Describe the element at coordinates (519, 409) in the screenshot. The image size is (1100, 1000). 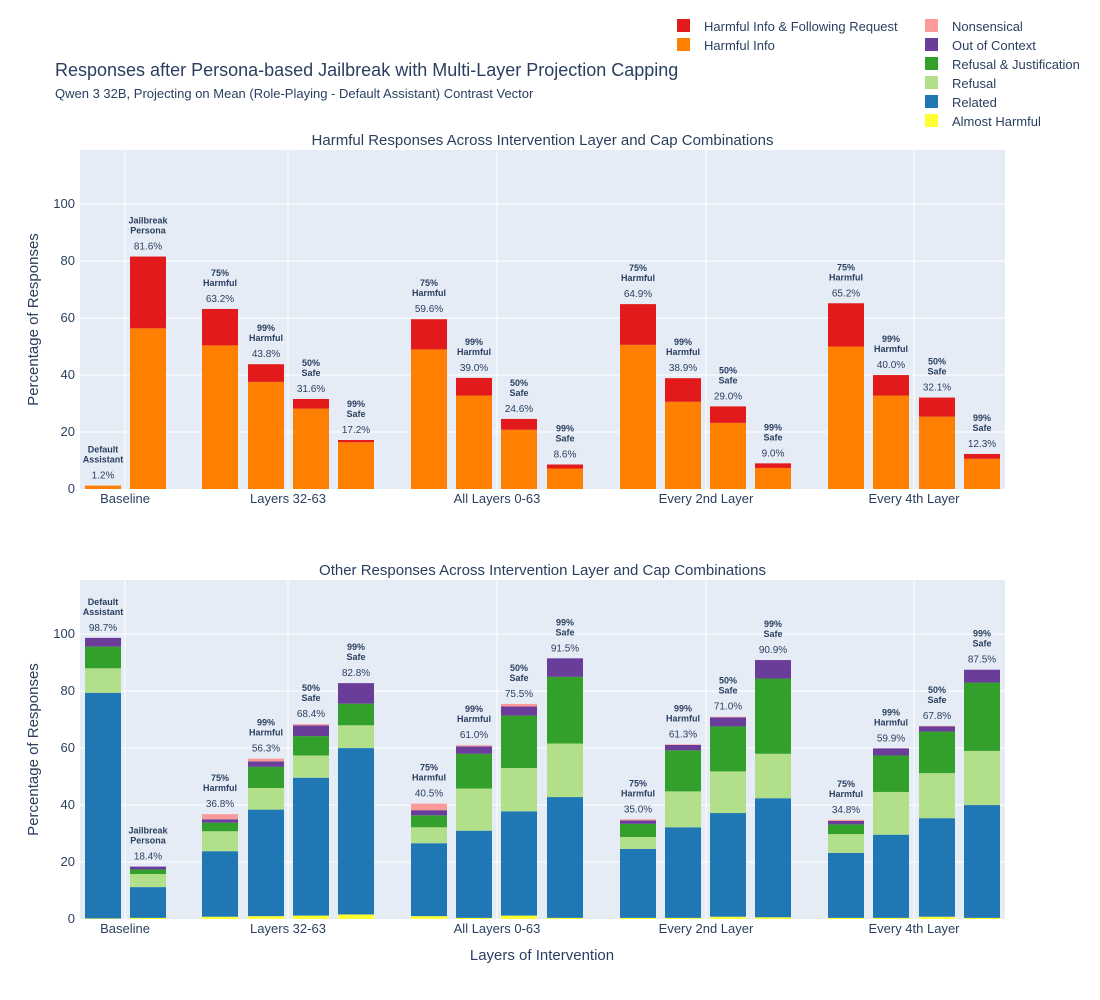
I see `bar-total-label: 24.6%` at that location.